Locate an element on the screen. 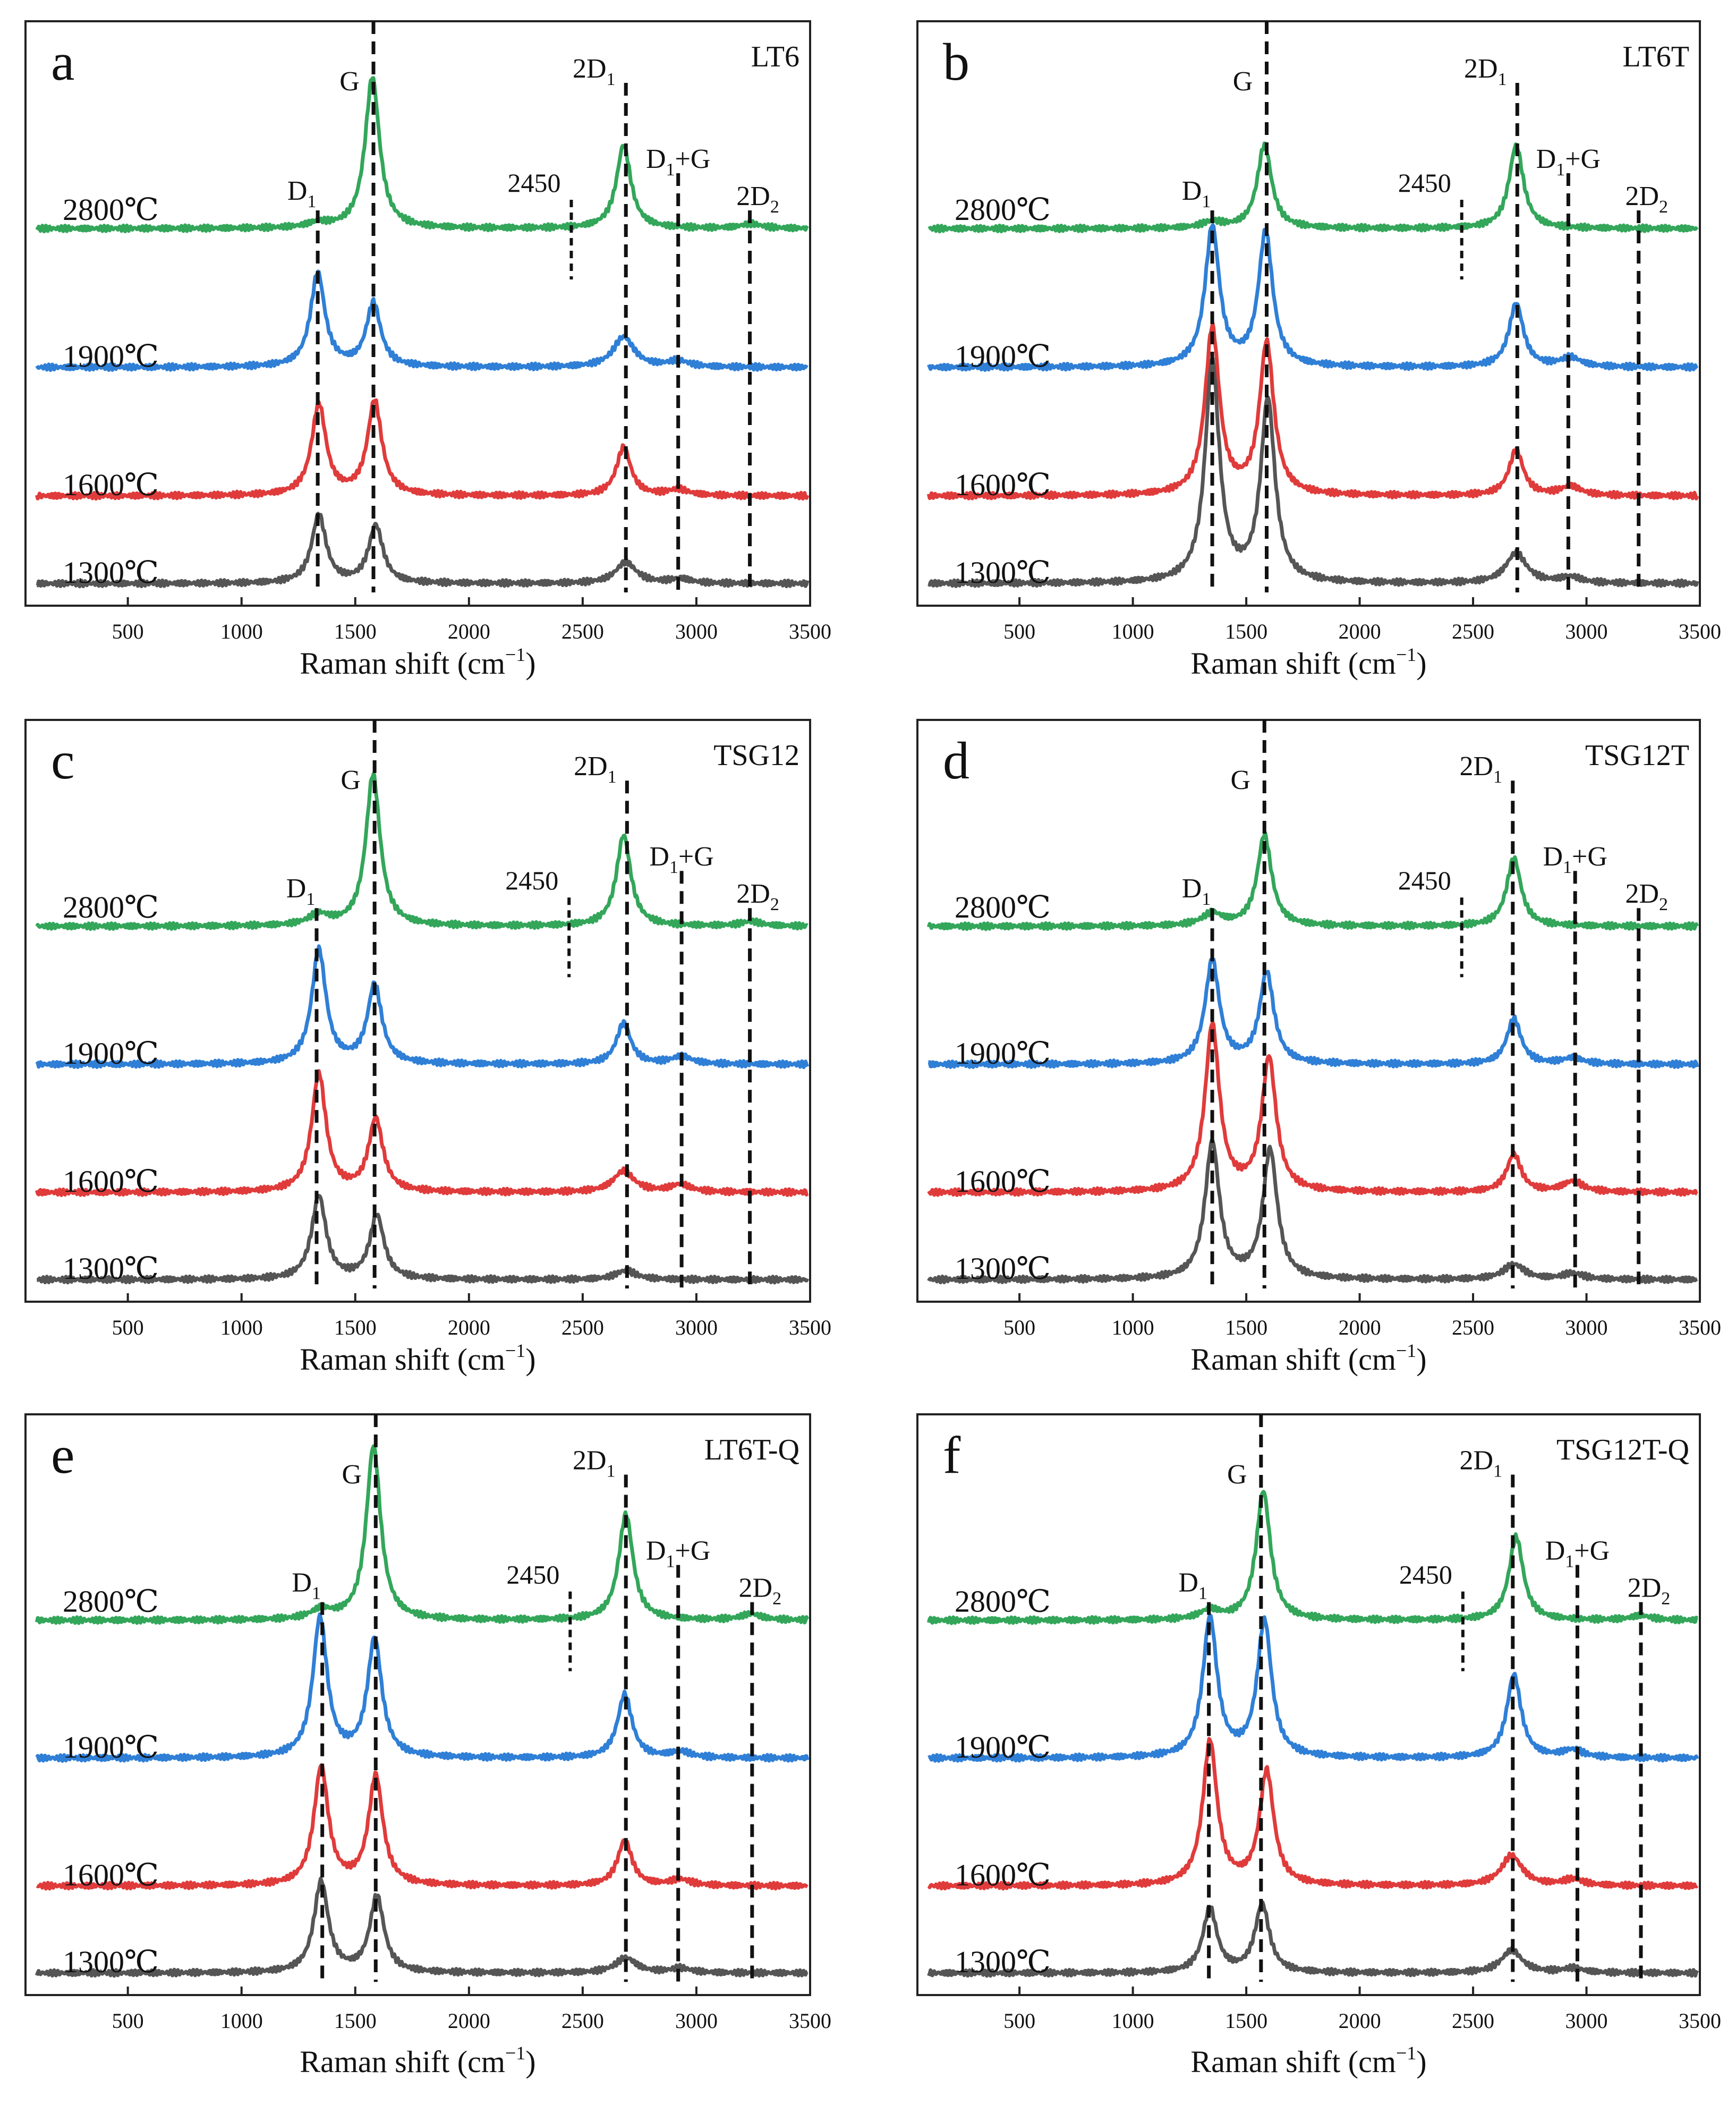  panel-letter: a is located at coordinates (62, 61).